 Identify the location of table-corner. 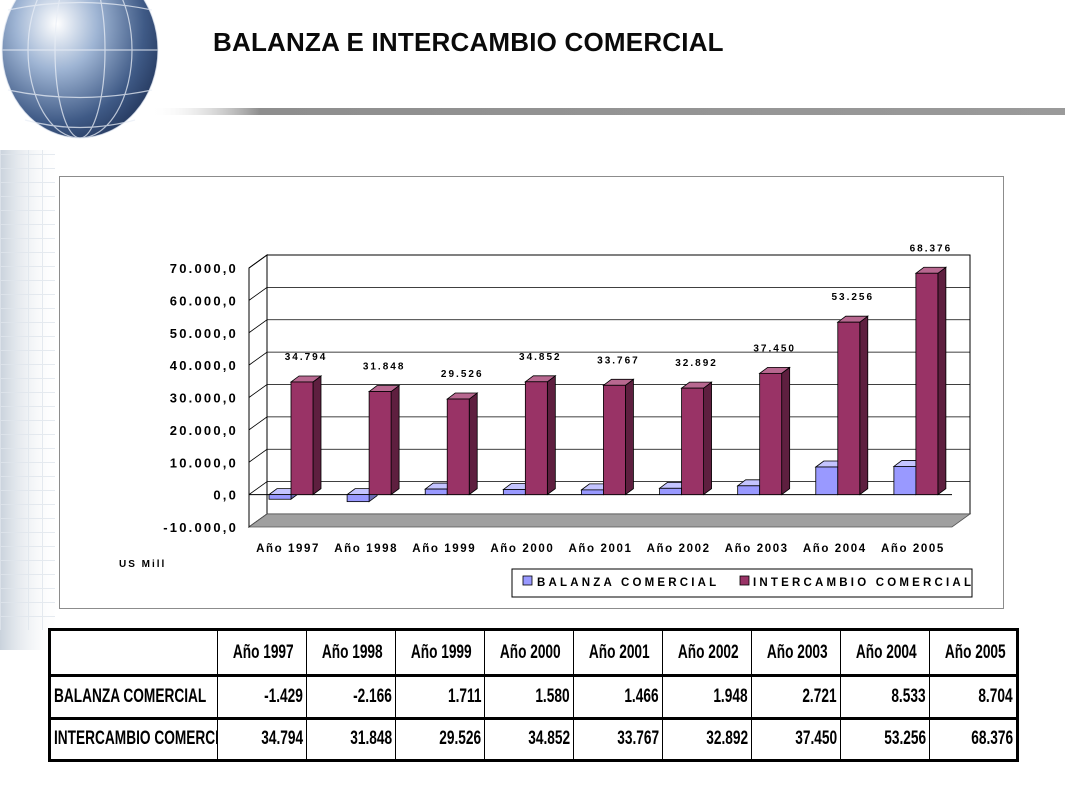
(133, 652).